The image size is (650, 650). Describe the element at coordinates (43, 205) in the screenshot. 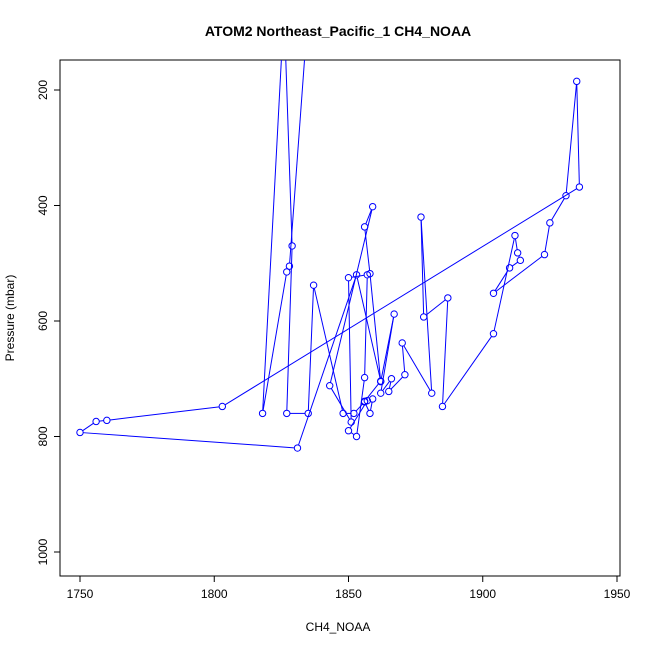

I see `y-tick-label: 400` at that location.